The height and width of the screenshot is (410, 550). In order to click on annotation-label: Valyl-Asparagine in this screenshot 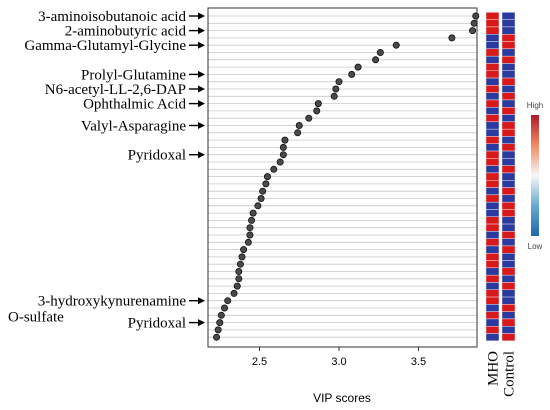, I will do `click(133, 127)`.